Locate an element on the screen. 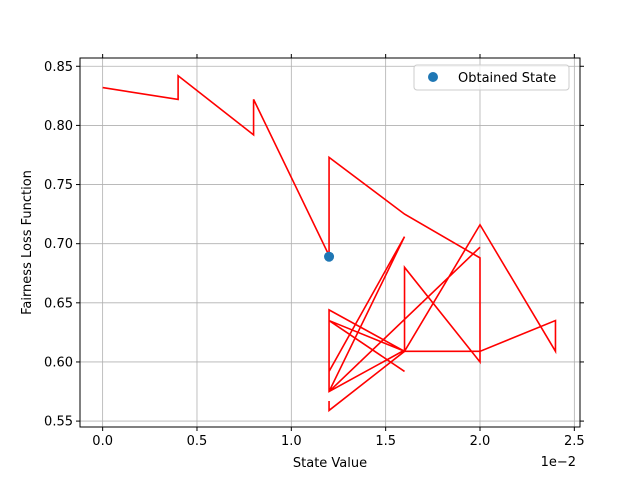 The width and height of the screenshot is (640, 480). obtained-state-point is located at coordinates (329, 256).